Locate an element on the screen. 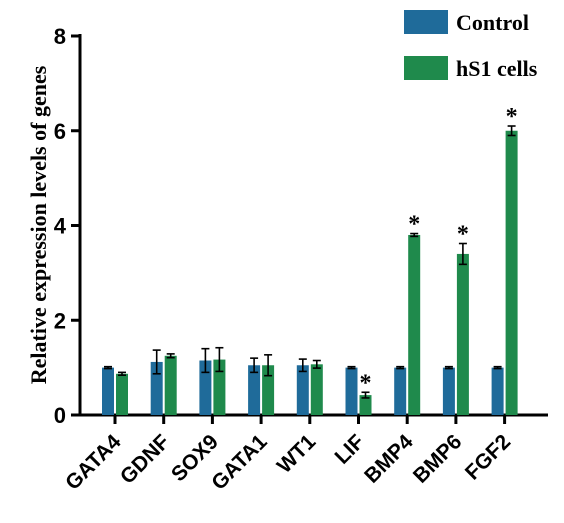  bar-hs1-fgf2 is located at coordinates (511, 272).